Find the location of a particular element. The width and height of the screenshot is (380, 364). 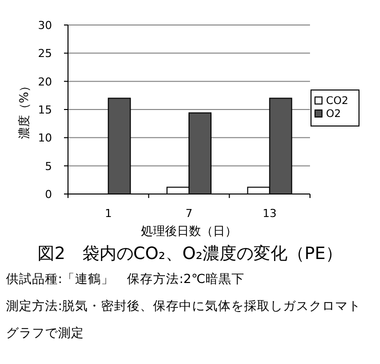

text: 供試品種:「連鶴」 保存方法:2℃暗黒下 is located at coordinates (126, 279).